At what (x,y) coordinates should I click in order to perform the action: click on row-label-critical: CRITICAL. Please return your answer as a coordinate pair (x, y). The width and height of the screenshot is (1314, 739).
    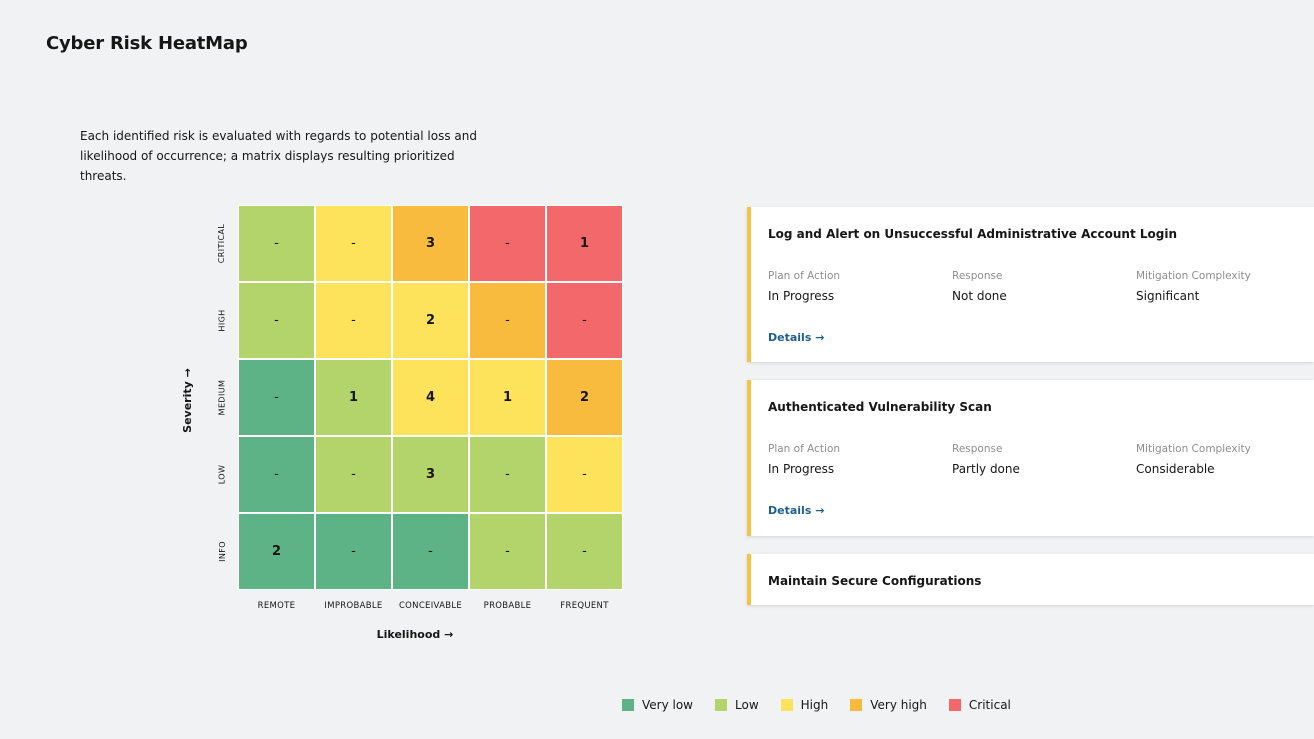
    Looking at the image, I should click on (222, 243).